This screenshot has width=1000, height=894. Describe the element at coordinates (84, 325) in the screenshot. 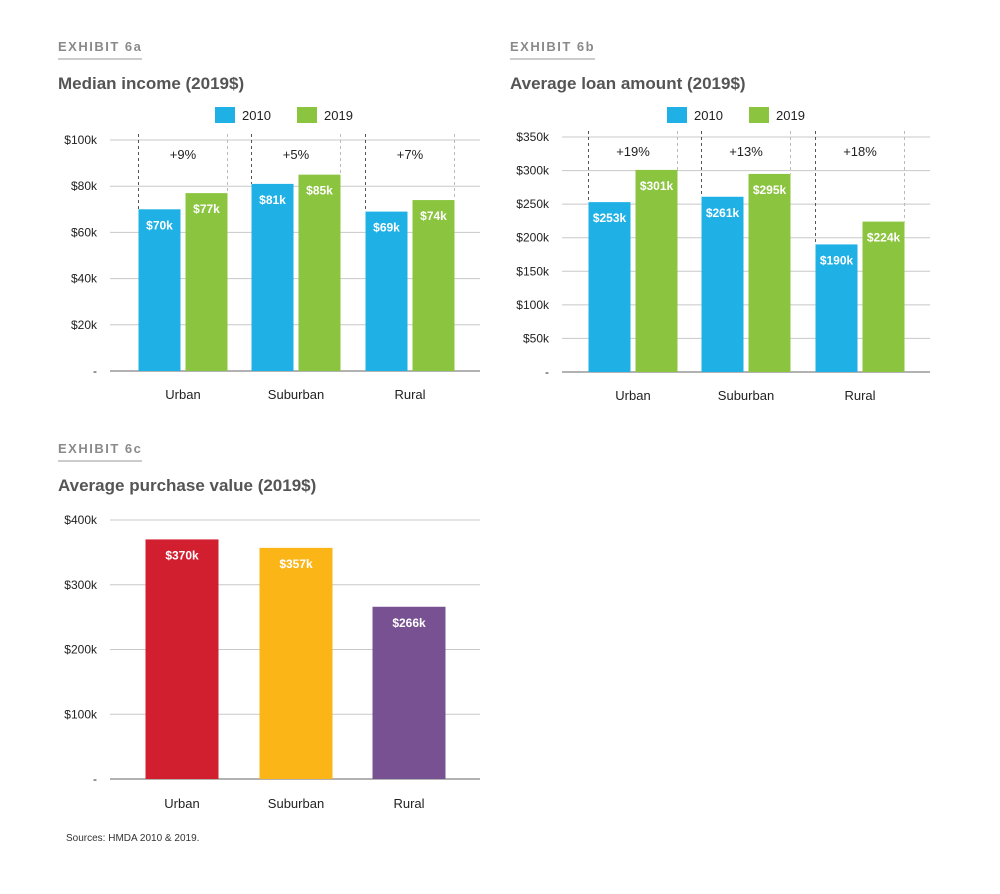

I see `y-tick-label: $20k` at that location.